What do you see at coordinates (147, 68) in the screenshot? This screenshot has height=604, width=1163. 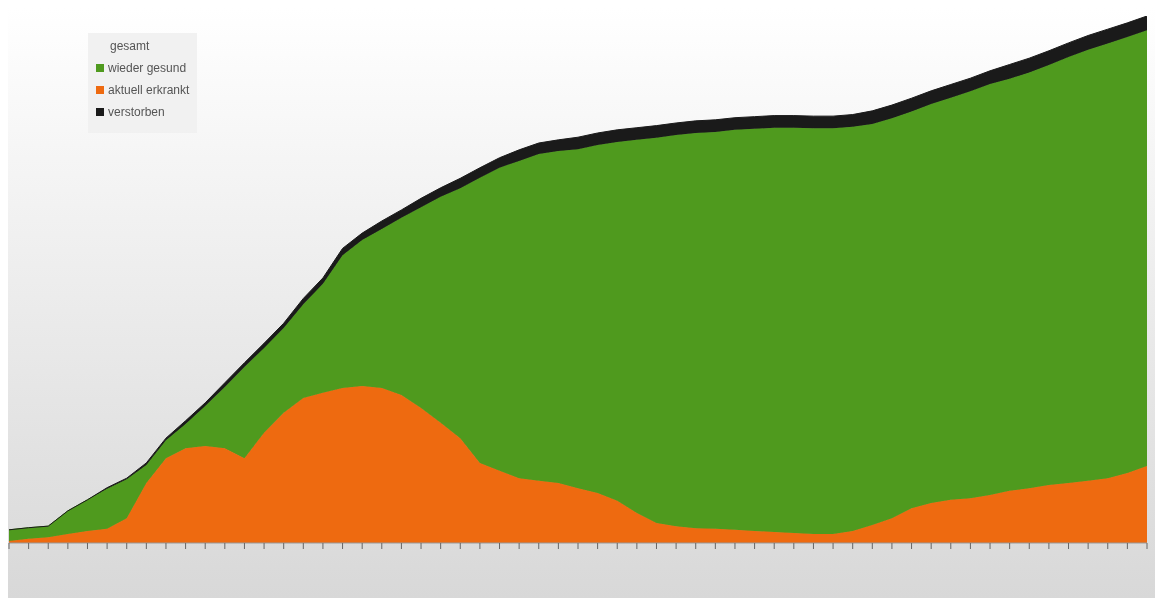 I see `legend-label: wieder gesund` at bounding box center [147, 68].